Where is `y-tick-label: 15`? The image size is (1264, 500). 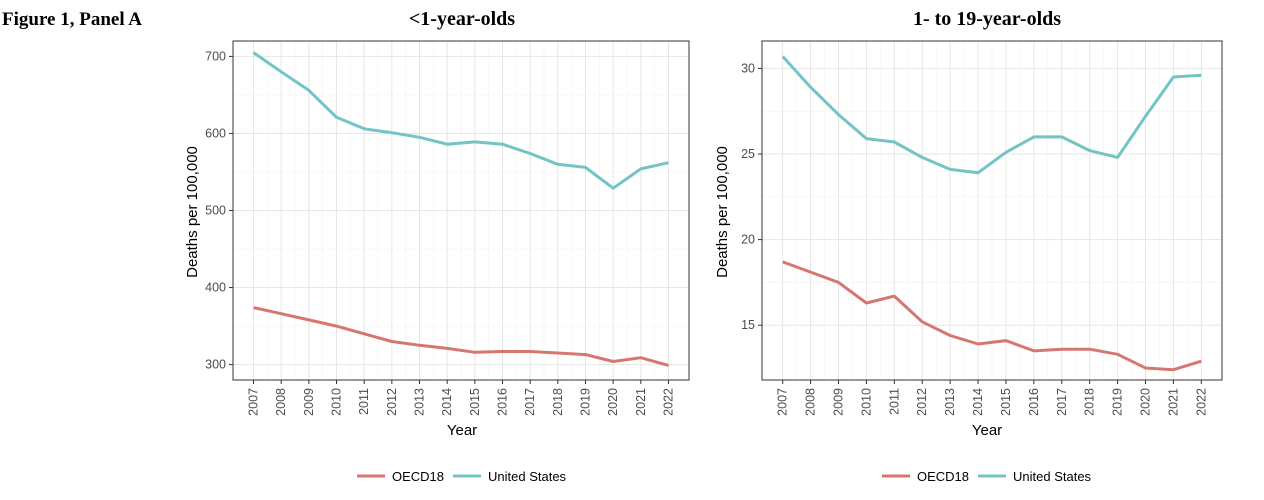
y-tick-label: 15 is located at coordinates (748, 325).